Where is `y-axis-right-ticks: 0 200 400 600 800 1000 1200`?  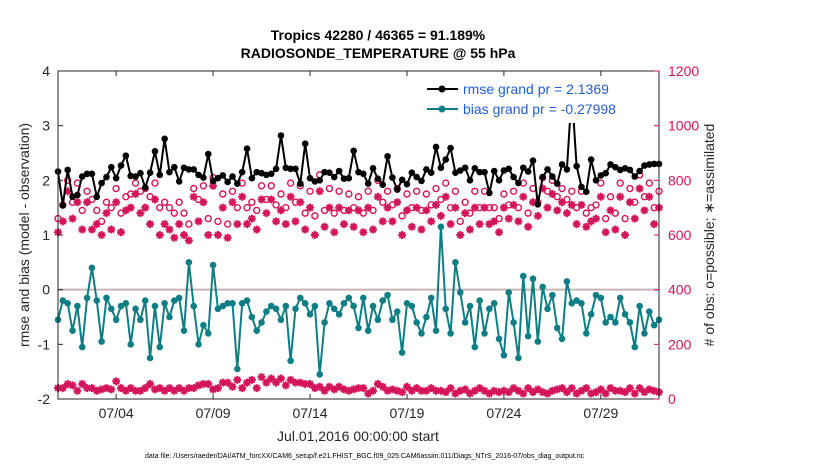
y-axis-right-ticks: 0 200 400 600 800 1000 1200 is located at coordinates (676, 235).